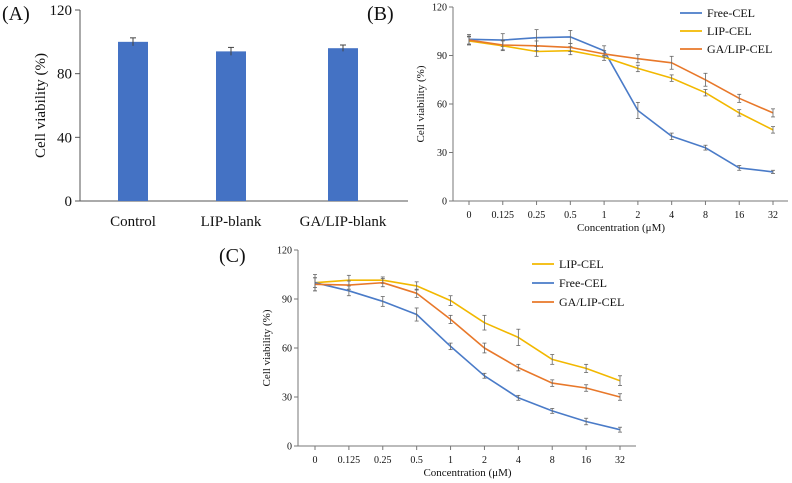 The width and height of the screenshot is (792, 483). I want to click on y-tick-label: 40, so click(64, 138).